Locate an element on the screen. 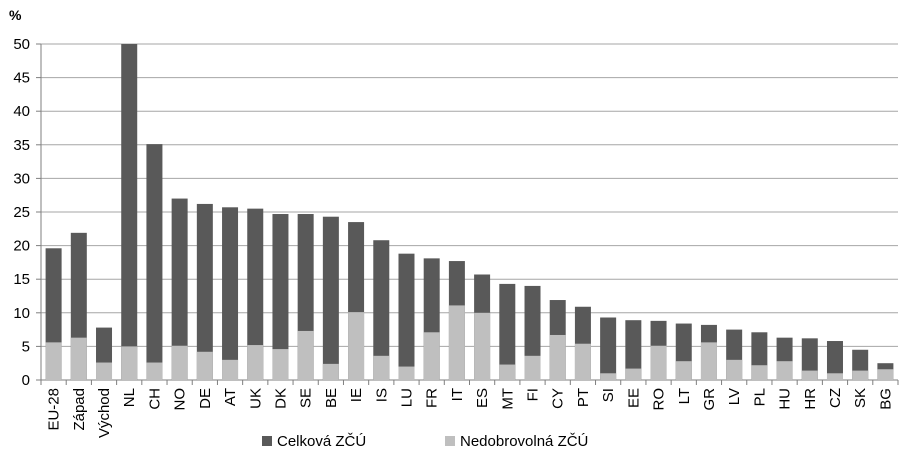 This screenshot has width=905, height=460. x-category-label: LV is located at coordinates (734, 396).